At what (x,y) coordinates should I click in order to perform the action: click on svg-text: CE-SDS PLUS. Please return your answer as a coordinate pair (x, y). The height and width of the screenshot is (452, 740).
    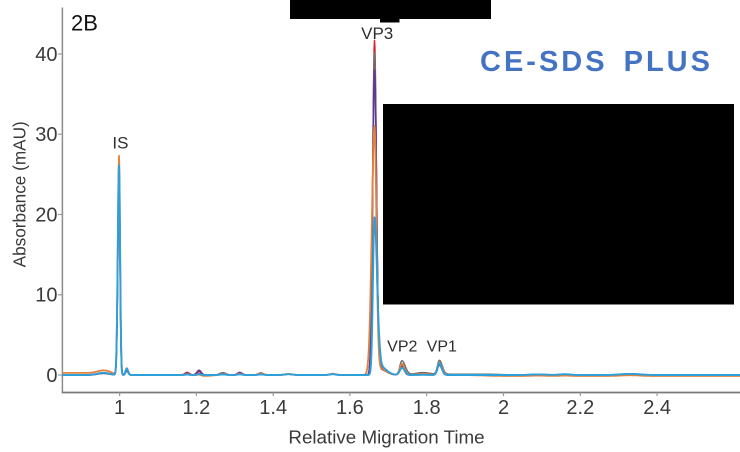
    Looking at the image, I should click on (596, 62).